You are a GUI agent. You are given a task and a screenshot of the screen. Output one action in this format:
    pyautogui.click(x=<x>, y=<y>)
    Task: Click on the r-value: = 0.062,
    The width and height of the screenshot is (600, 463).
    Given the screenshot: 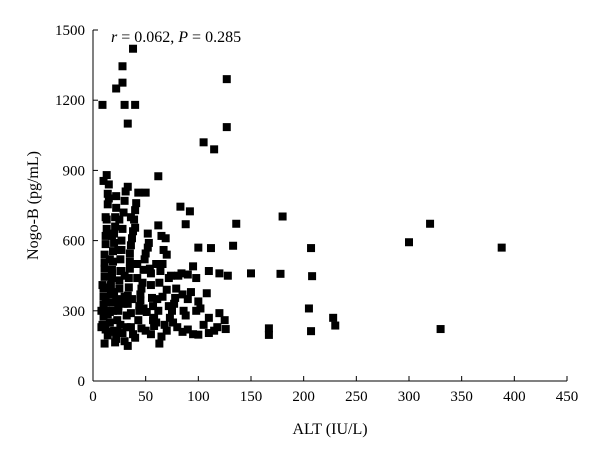 What is the action you would take?
    pyautogui.click(x=147, y=37)
    